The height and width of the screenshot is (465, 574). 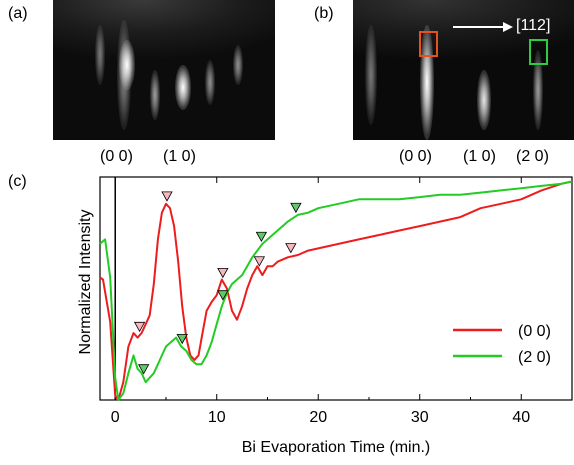 What do you see at coordinates (420, 417) in the screenshot?
I see `x-tick-label: 30` at bounding box center [420, 417].